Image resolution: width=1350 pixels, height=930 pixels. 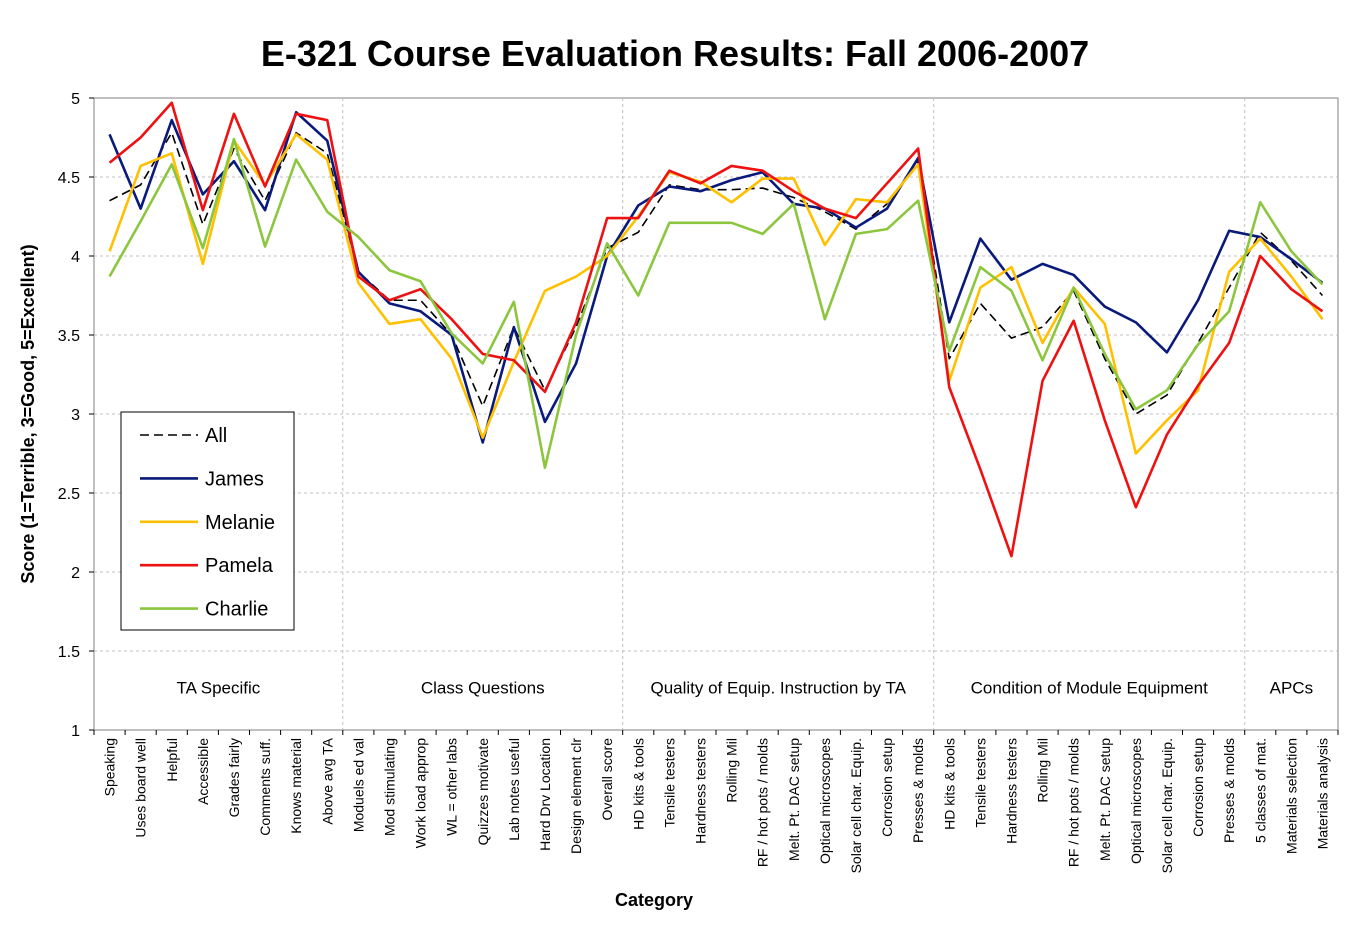 I want to click on y-tick-label: 2, so click(x=75, y=573).